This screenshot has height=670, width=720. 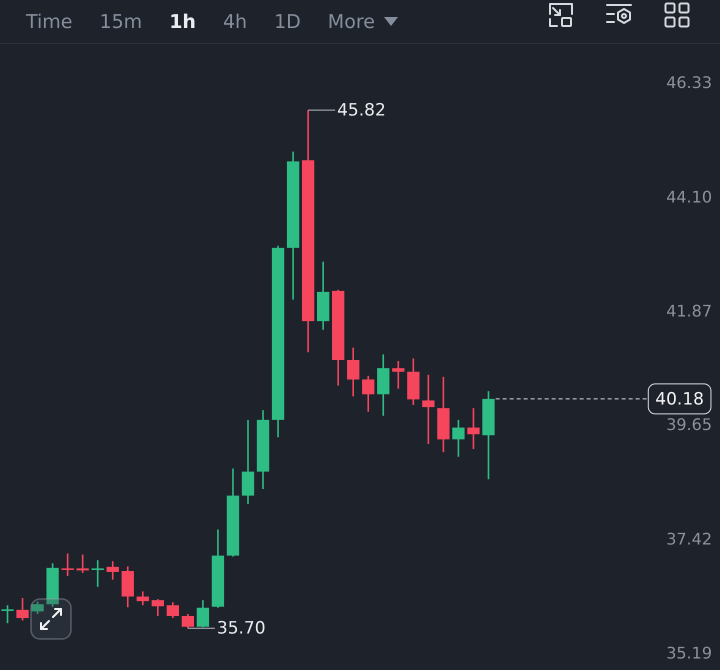 What do you see at coordinates (361, 110) in the screenshot?
I see `annotation: 45.82` at bounding box center [361, 110].